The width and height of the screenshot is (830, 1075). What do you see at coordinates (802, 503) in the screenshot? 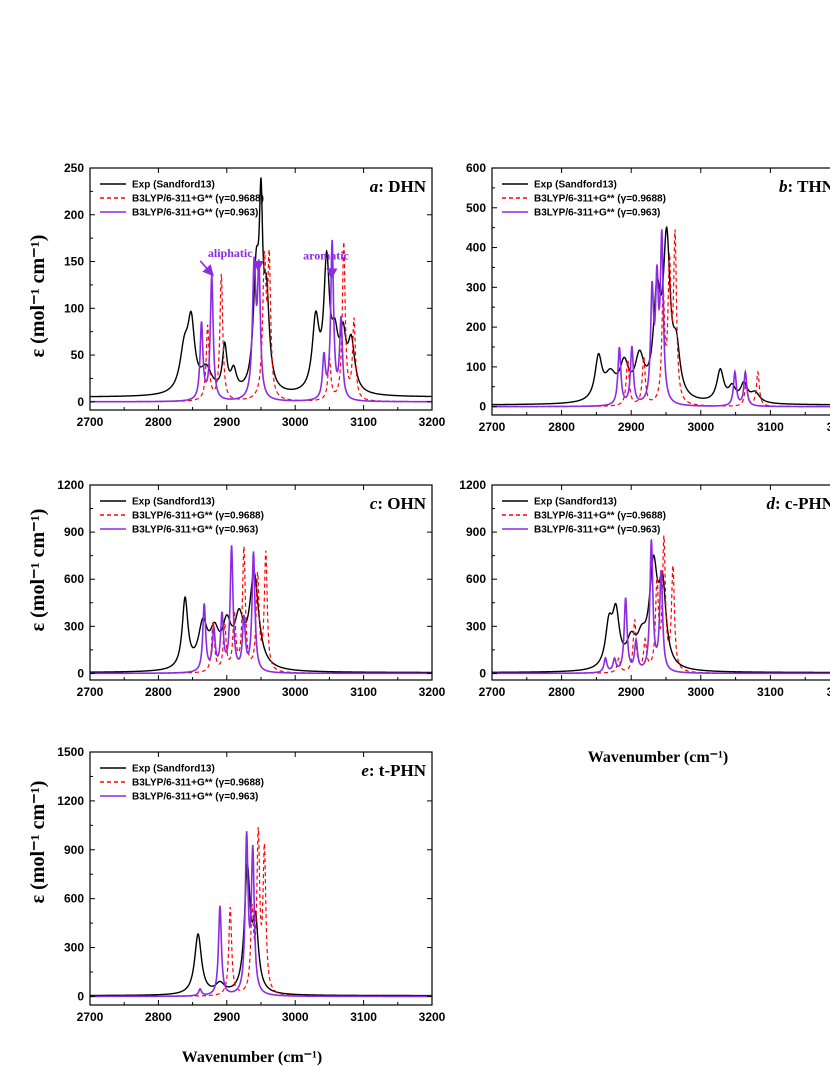
I see `panel-title-name: : c-PHN` at bounding box center [802, 503].